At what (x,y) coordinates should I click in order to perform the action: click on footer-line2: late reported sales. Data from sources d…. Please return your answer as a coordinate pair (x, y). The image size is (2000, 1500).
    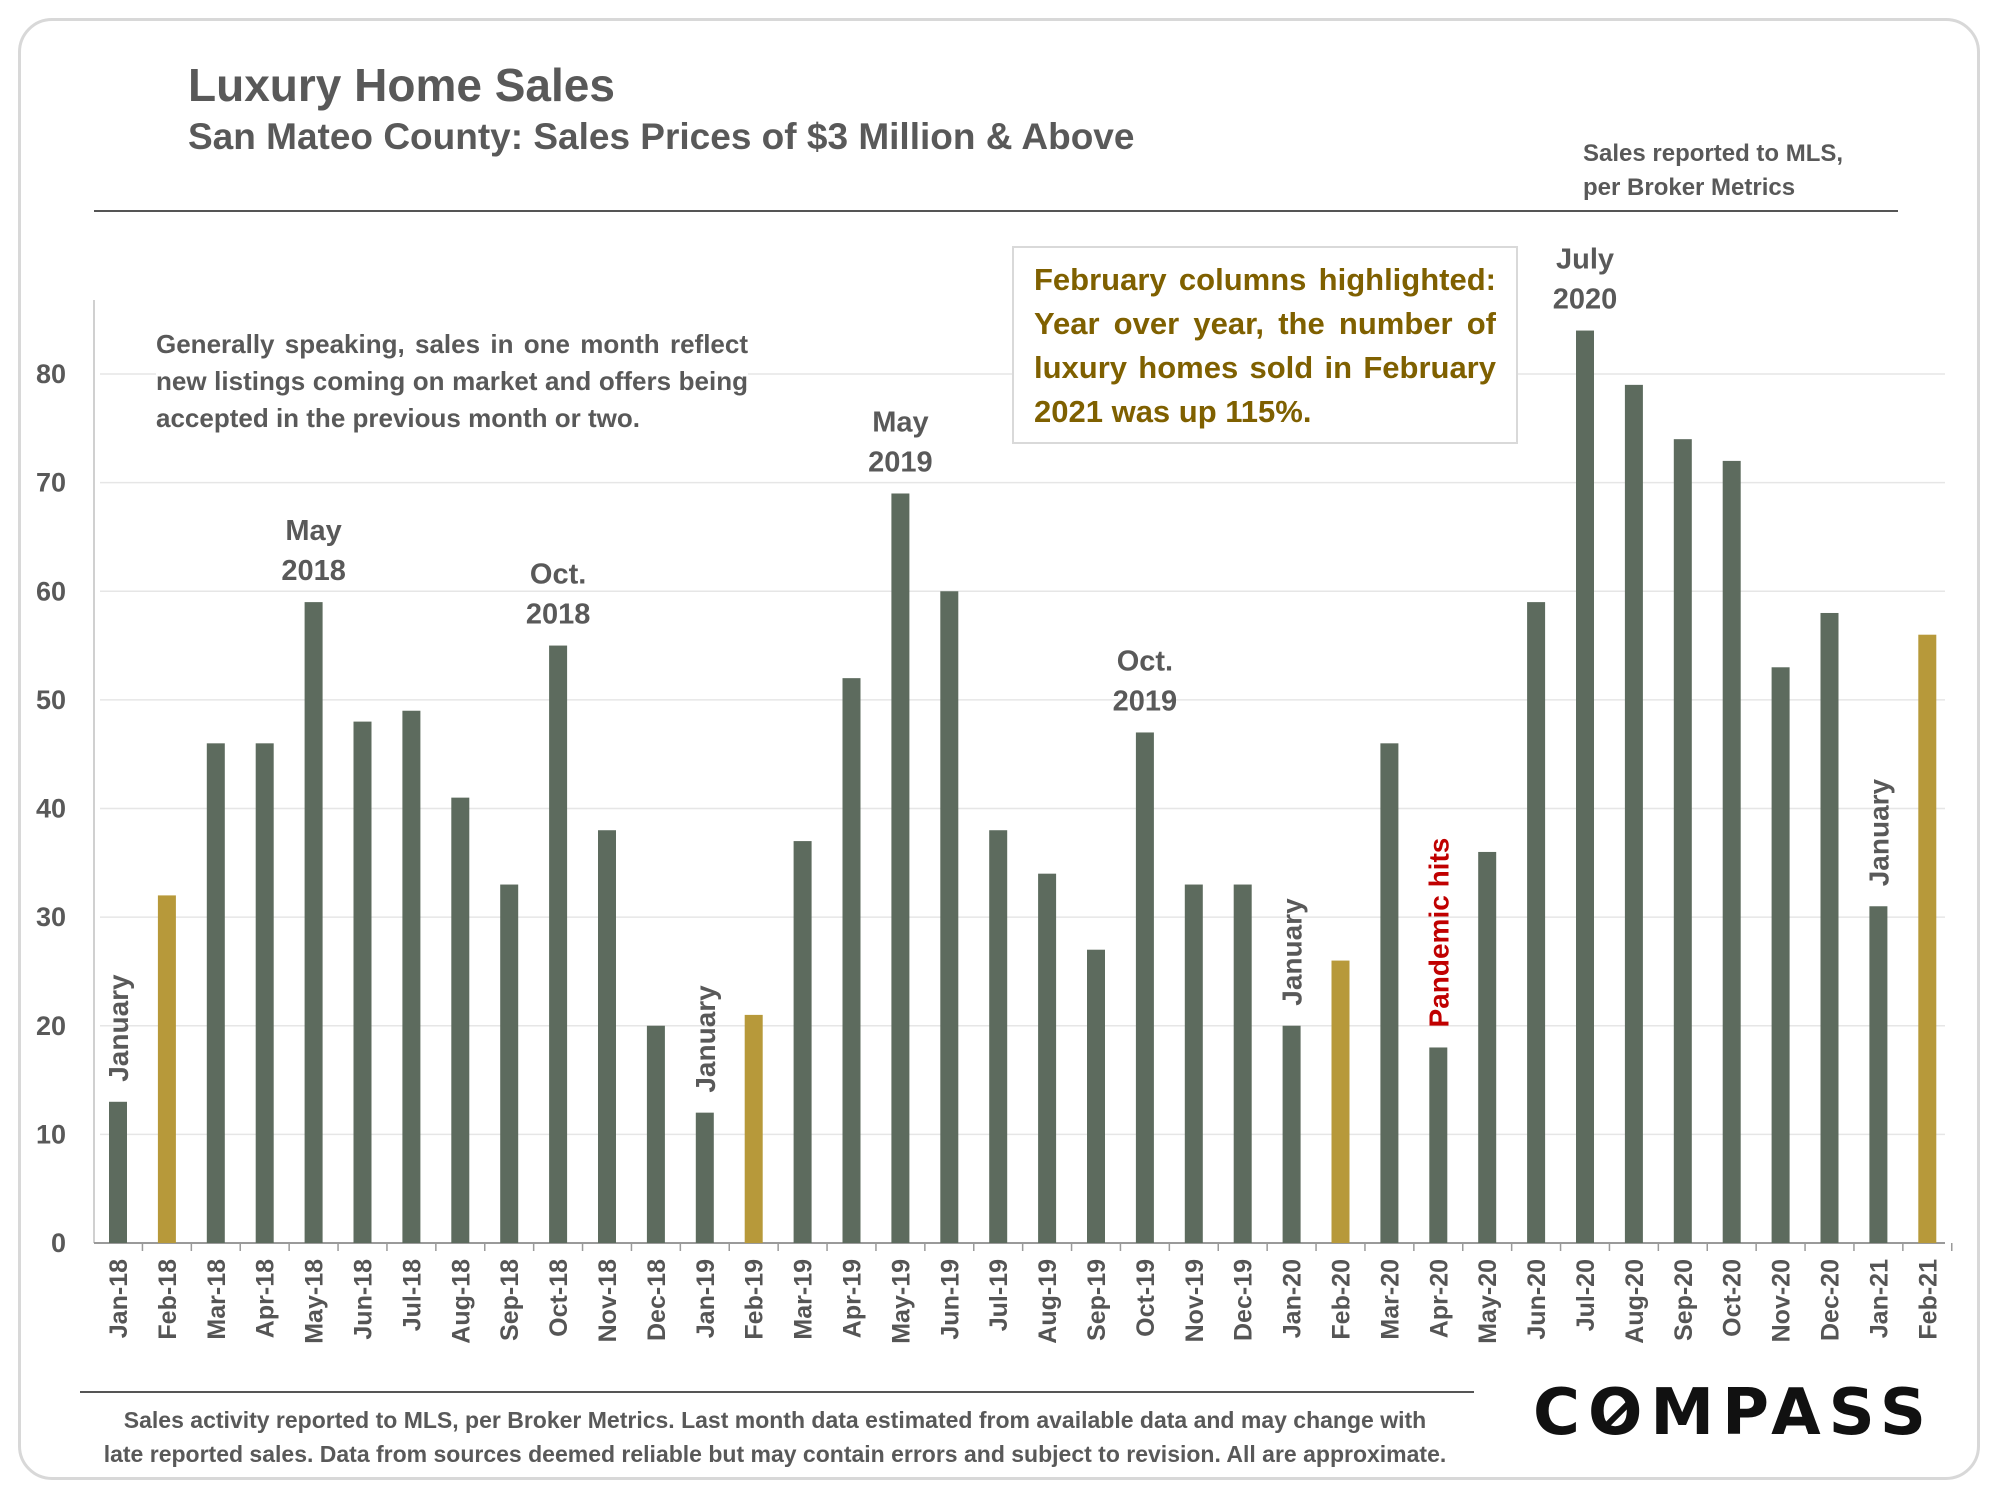
    Looking at the image, I should click on (775, 1454).